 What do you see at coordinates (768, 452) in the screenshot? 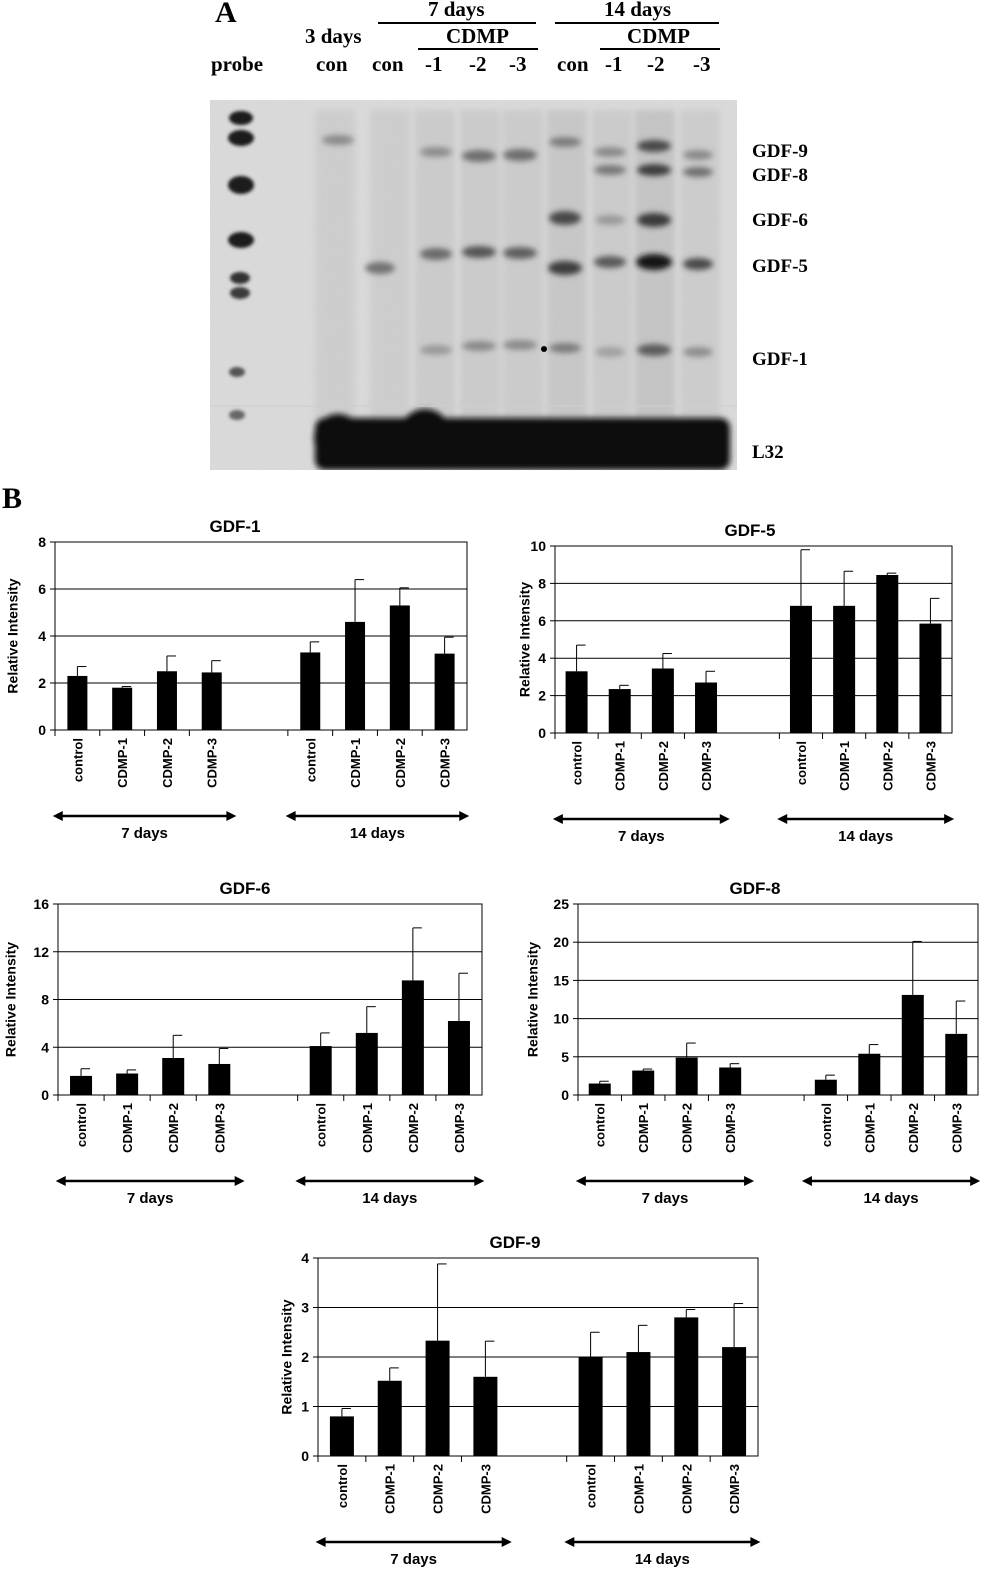
I see `gene-label-l32: L32` at bounding box center [768, 452].